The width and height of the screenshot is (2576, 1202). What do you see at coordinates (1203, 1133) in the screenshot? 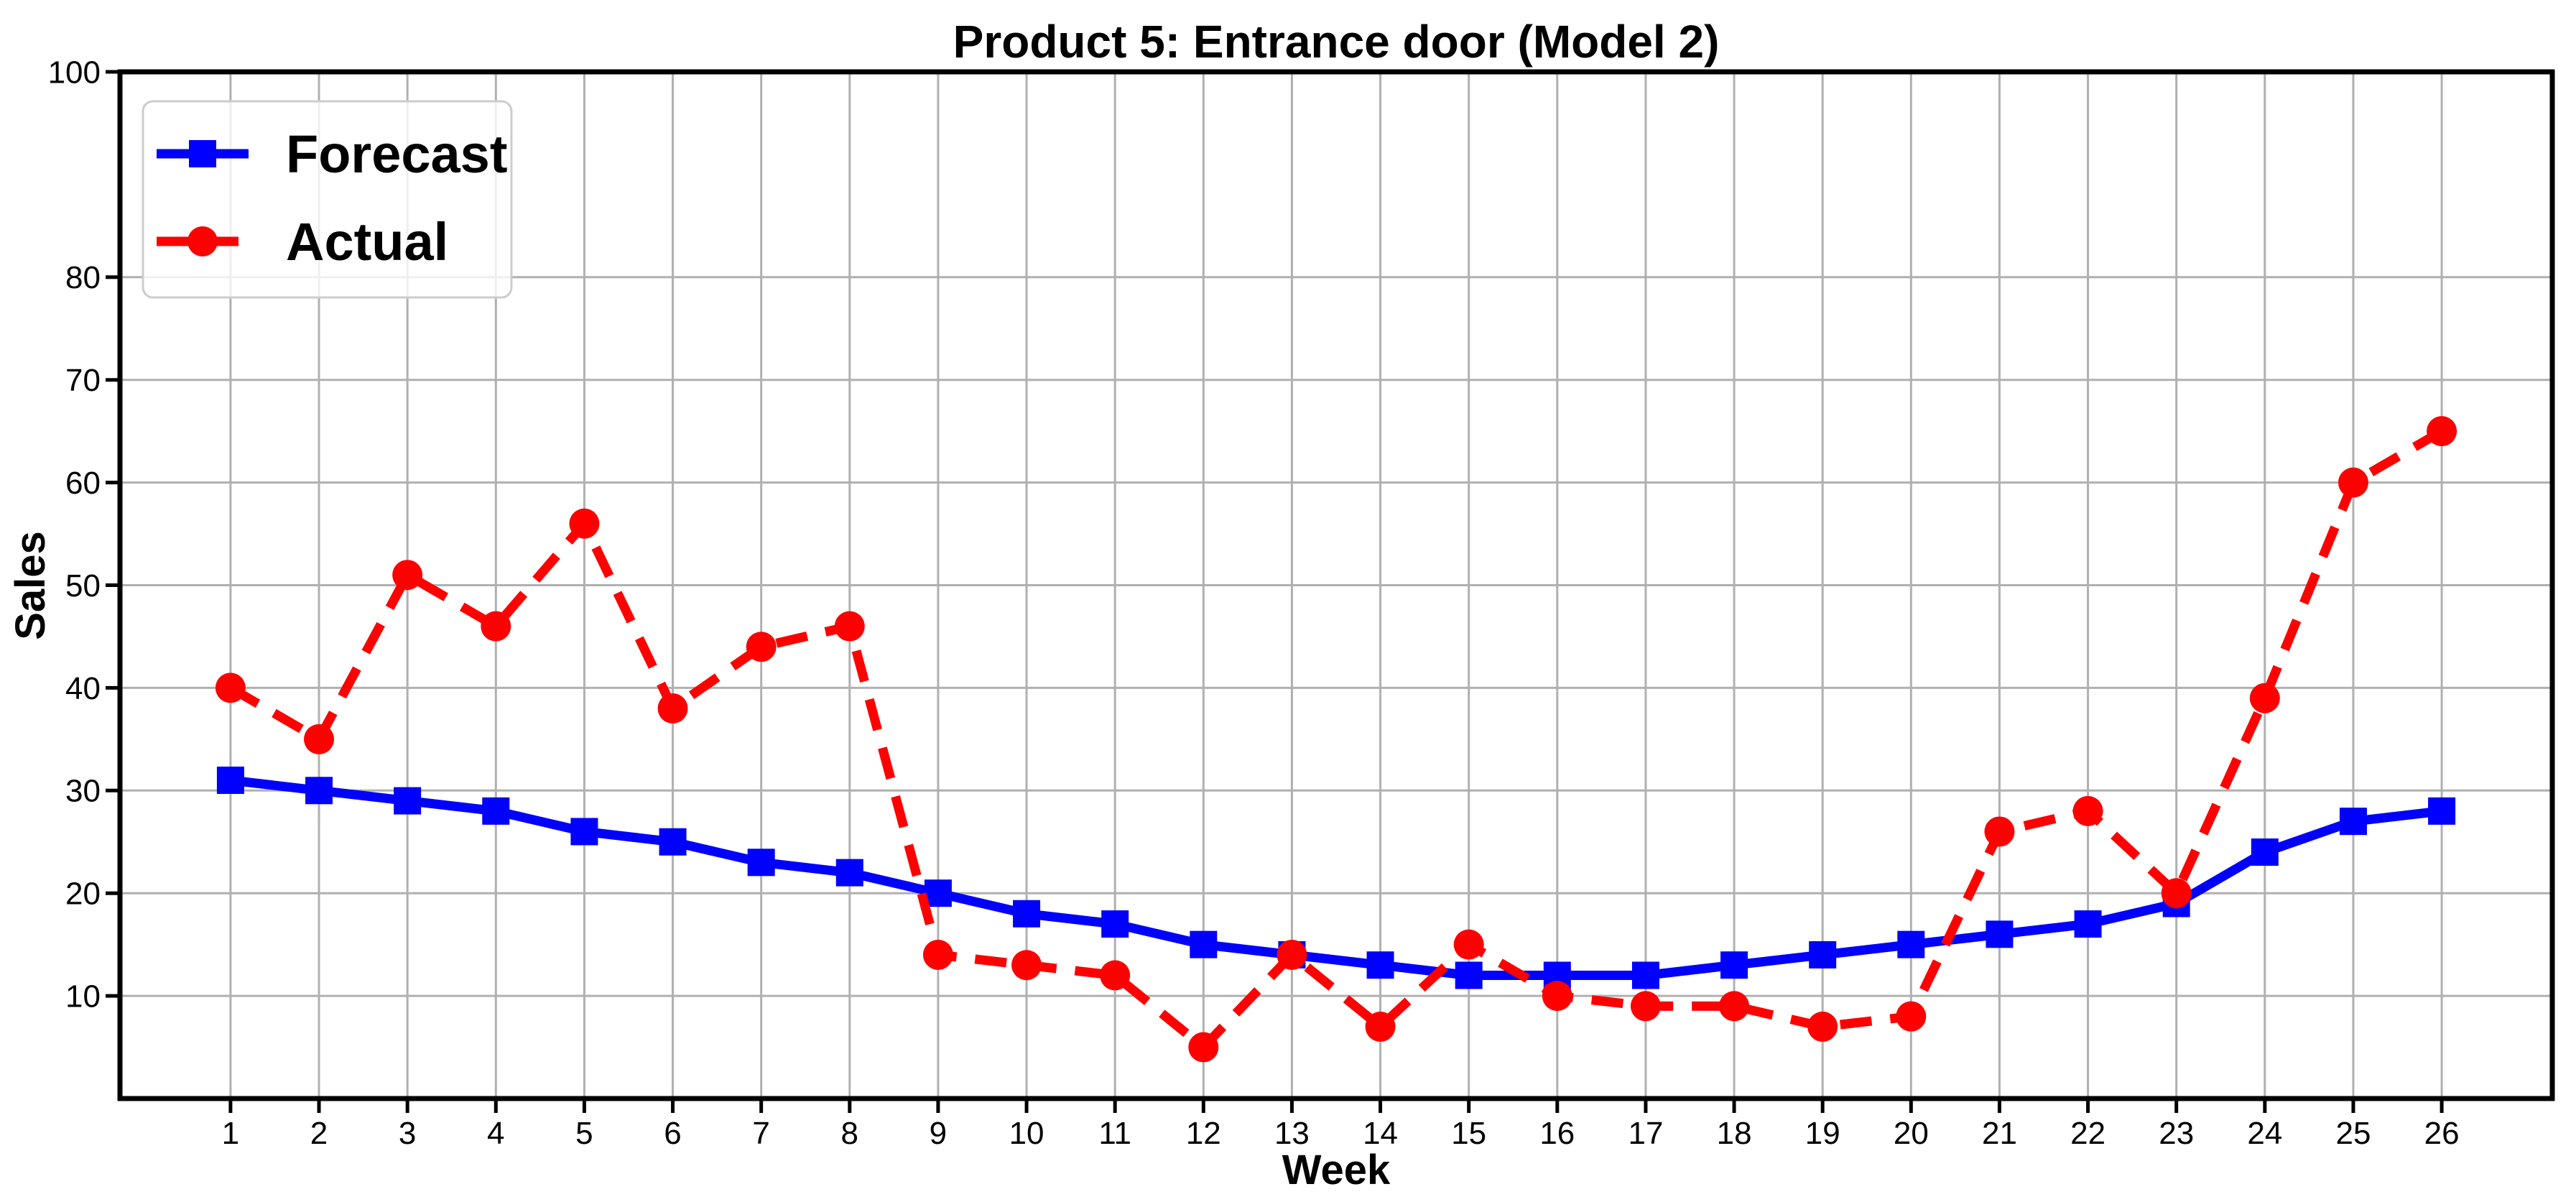
I see `x-tick-label: 12` at bounding box center [1203, 1133].